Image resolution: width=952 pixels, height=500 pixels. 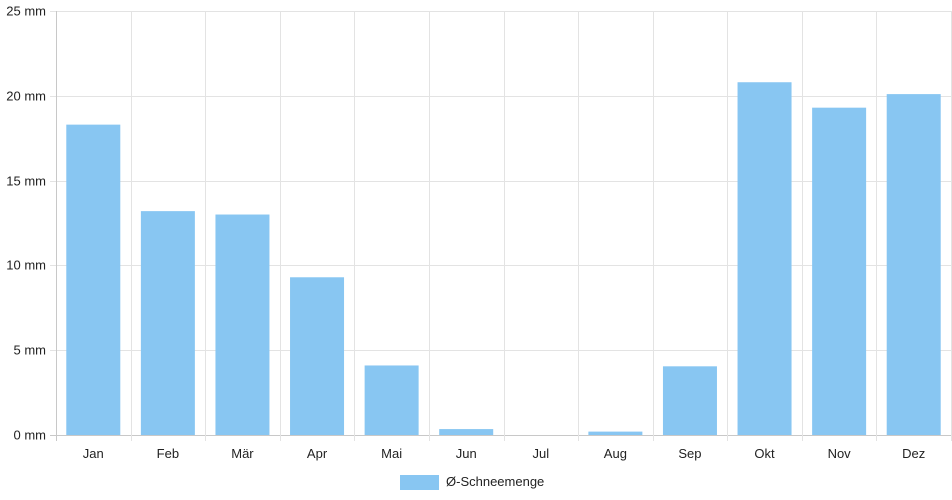 I want to click on x-tick-label: Jun, so click(x=466, y=453).